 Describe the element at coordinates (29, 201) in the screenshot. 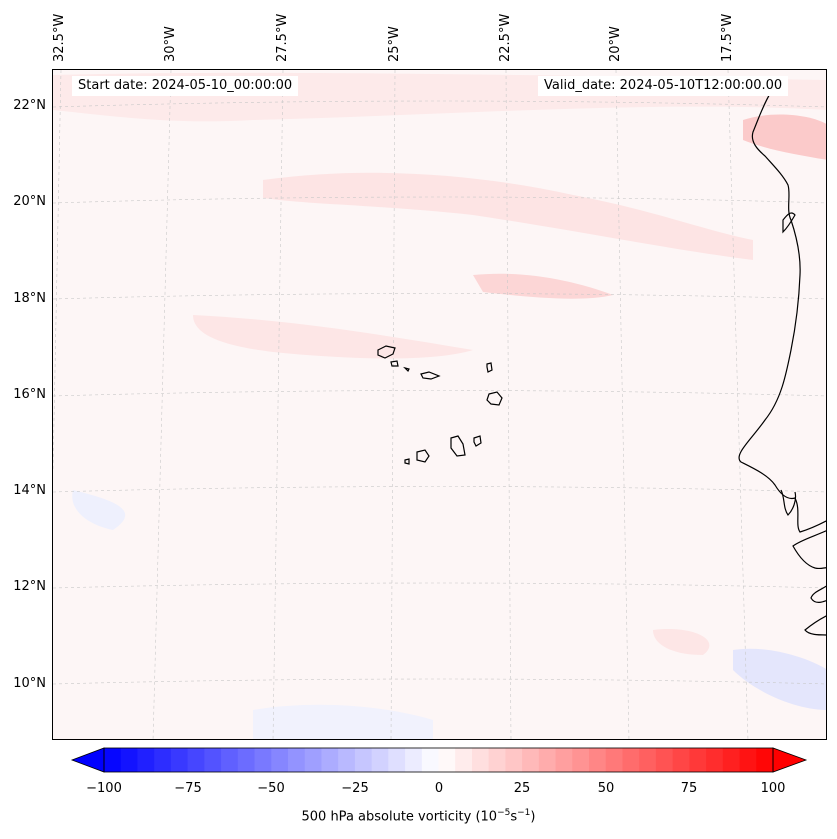

I see `lat-label-20n: 20°N` at that location.